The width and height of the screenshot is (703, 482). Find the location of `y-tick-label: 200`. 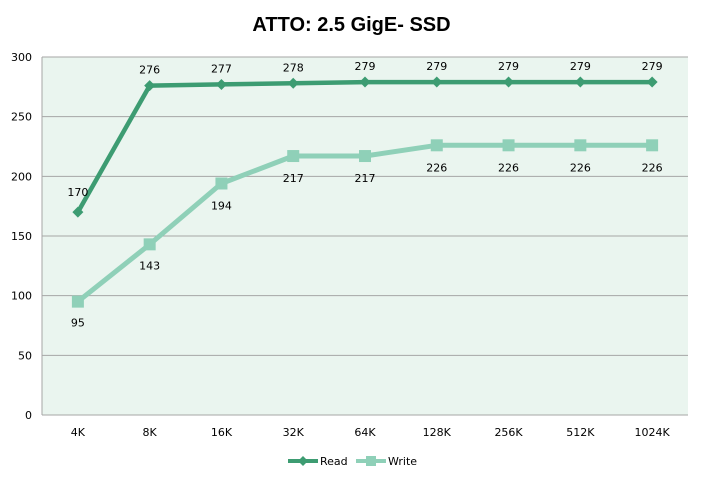

y-tick-label: 200 is located at coordinates (21, 176).